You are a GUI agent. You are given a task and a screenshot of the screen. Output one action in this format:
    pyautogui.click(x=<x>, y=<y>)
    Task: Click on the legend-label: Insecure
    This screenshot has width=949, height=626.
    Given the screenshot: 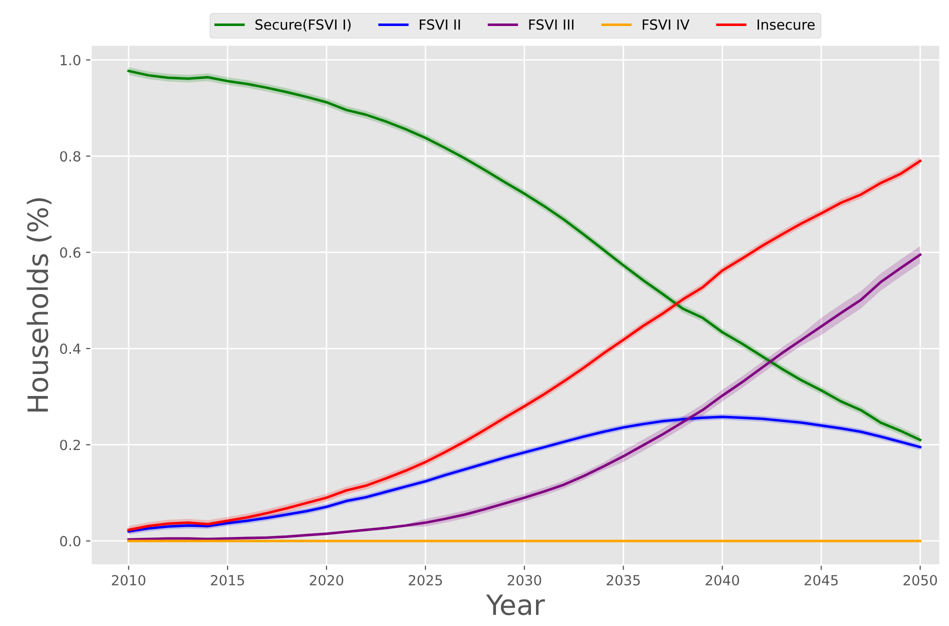 What is the action you would take?
    pyautogui.click(x=786, y=24)
    